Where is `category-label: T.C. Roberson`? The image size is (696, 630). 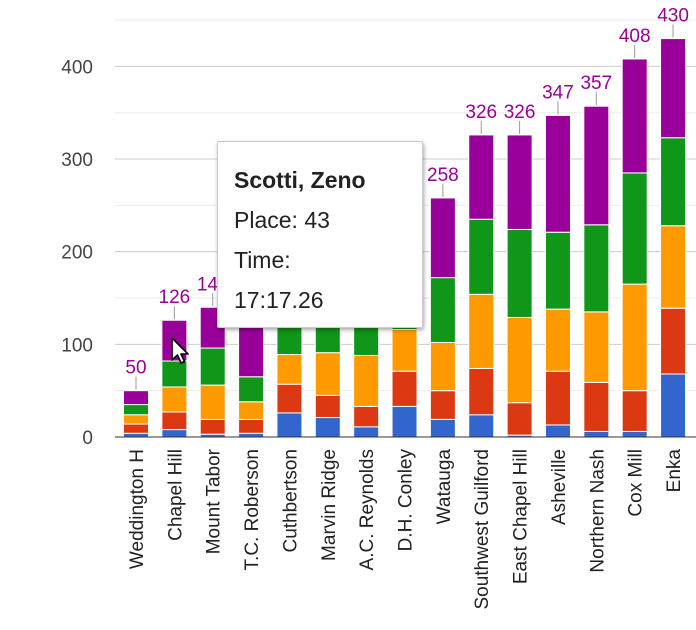
category-label: T.C. Roberson is located at coordinates (252, 509).